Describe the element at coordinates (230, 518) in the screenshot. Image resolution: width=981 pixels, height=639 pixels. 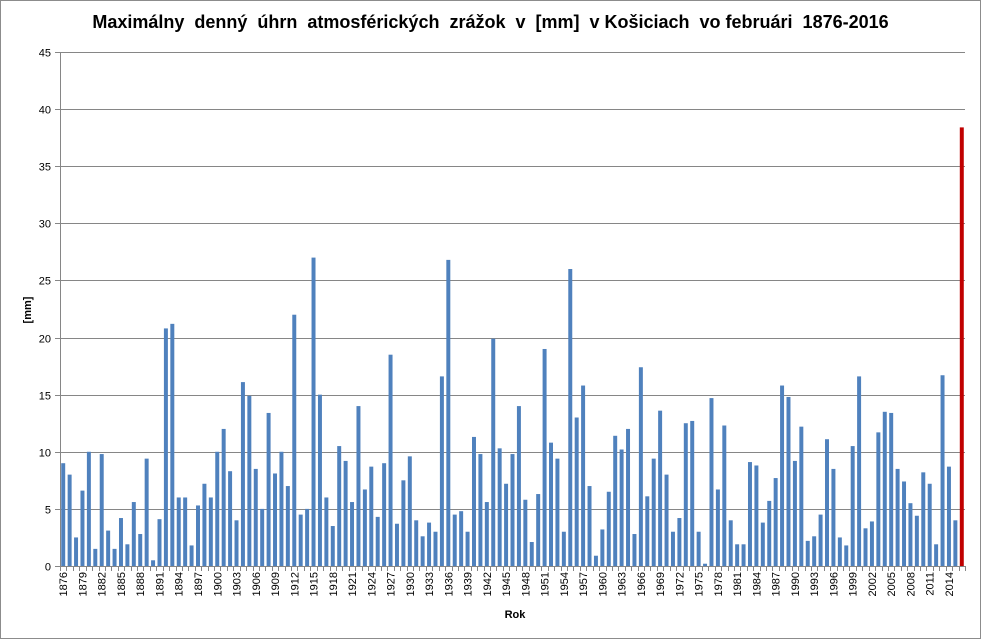
I see `bar-1902` at that location.